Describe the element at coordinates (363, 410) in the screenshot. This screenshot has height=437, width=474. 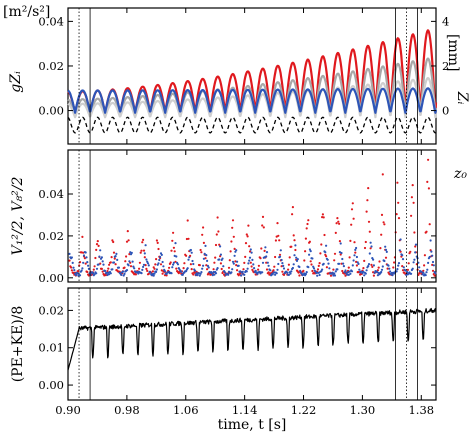
I see `x-tick-label: 1.30` at that location.